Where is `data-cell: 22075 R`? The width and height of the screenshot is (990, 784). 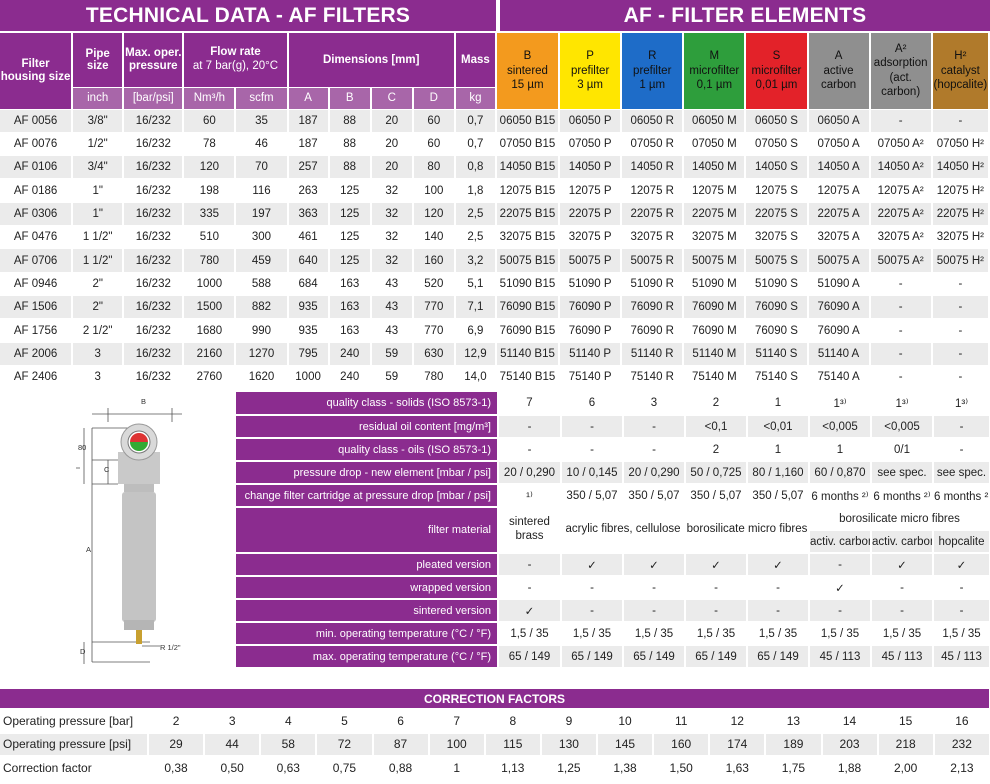 data-cell: 22075 R is located at coordinates (653, 214).